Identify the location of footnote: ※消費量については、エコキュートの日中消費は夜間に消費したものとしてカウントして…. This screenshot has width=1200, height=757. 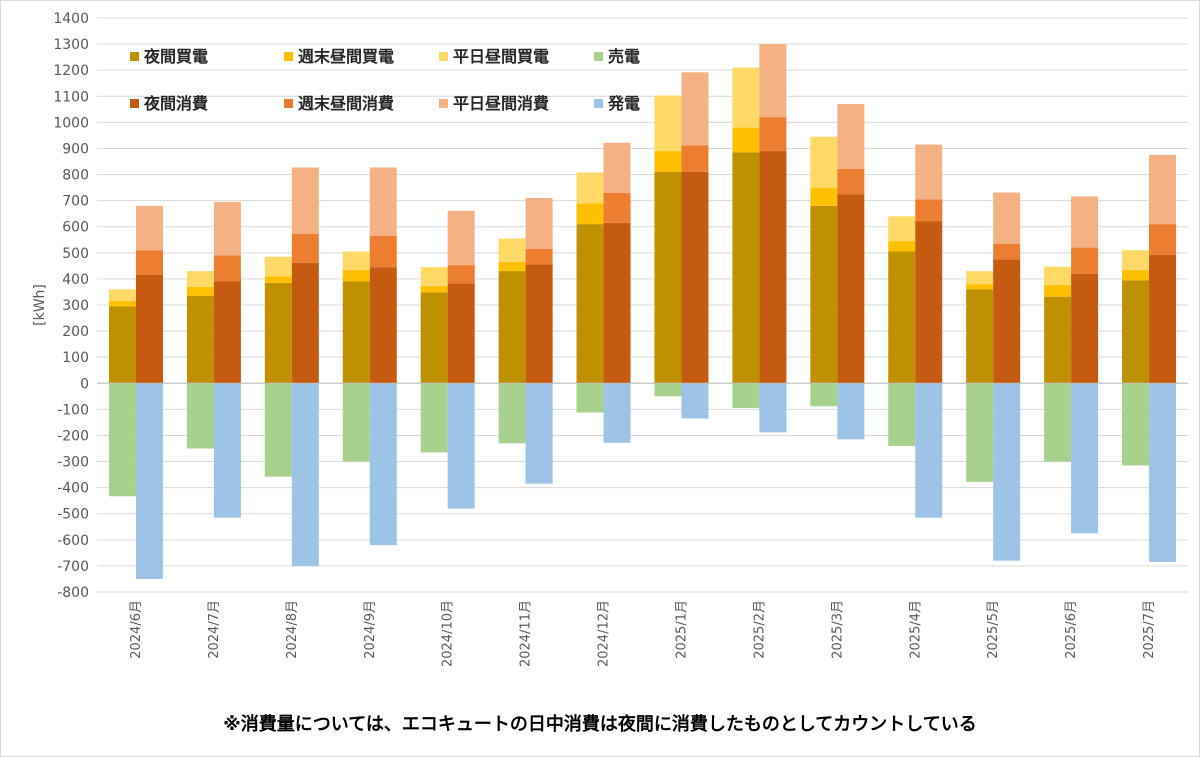
(600, 724).